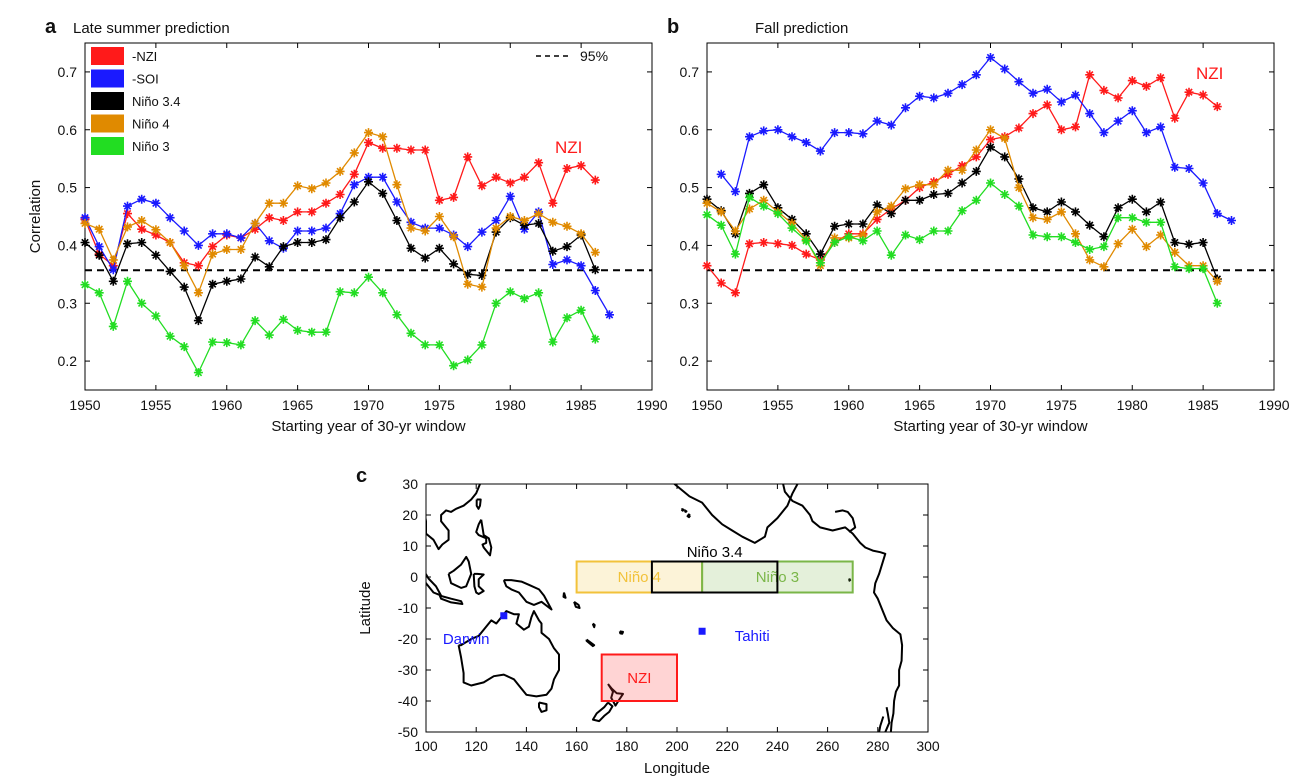 This screenshot has width=1308, height=779. What do you see at coordinates (828, 746) in the screenshot?
I see `x-tick-label: 260` at bounding box center [828, 746].